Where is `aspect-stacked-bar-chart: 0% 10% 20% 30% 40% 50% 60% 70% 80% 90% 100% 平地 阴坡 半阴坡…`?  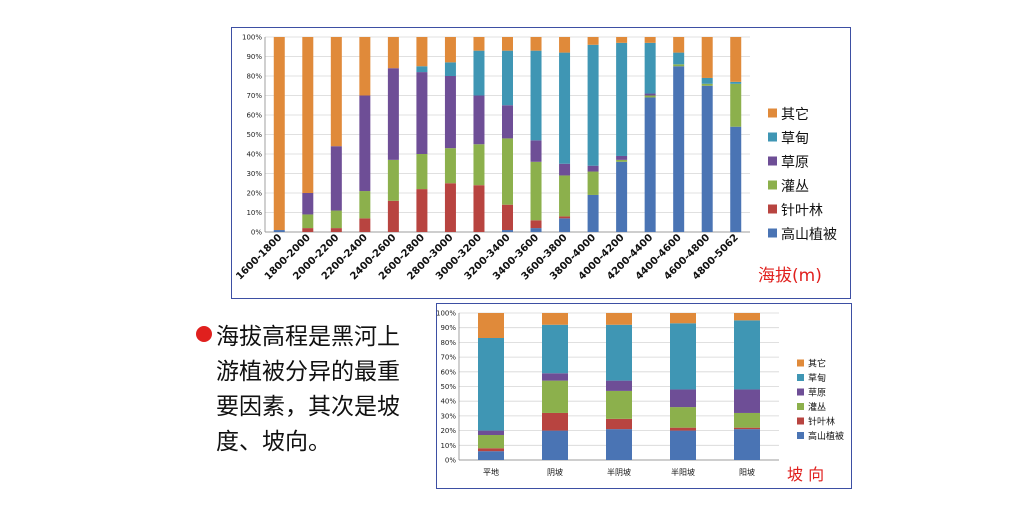
aspect-stacked-bar-chart: 0% 10% 20% 30% 40% 50% 60% 70% 80% 90% 100% 平地 阴坡 半阴坡… is located at coordinates (640, 397).